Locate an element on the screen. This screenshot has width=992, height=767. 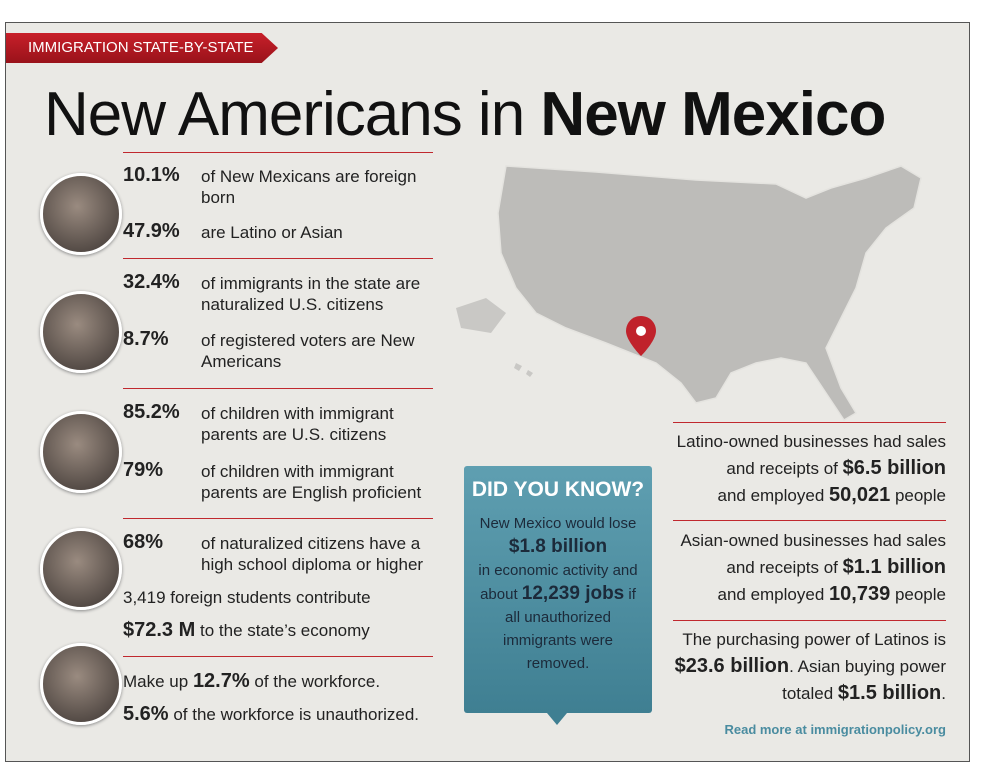
stat-text: Make up is located at coordinates (156, 681).